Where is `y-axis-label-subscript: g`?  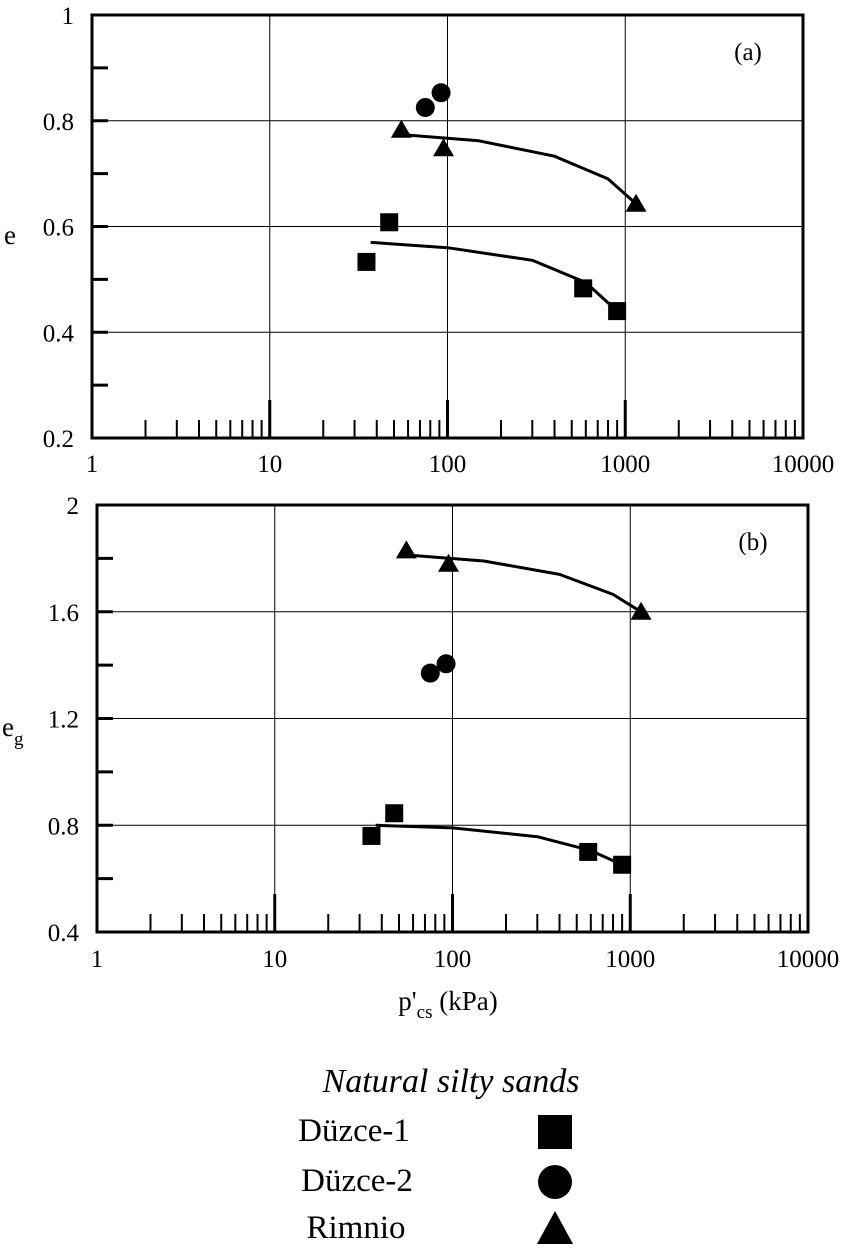 y-axis-label-subscript: g is located at coordinates (19, 739).